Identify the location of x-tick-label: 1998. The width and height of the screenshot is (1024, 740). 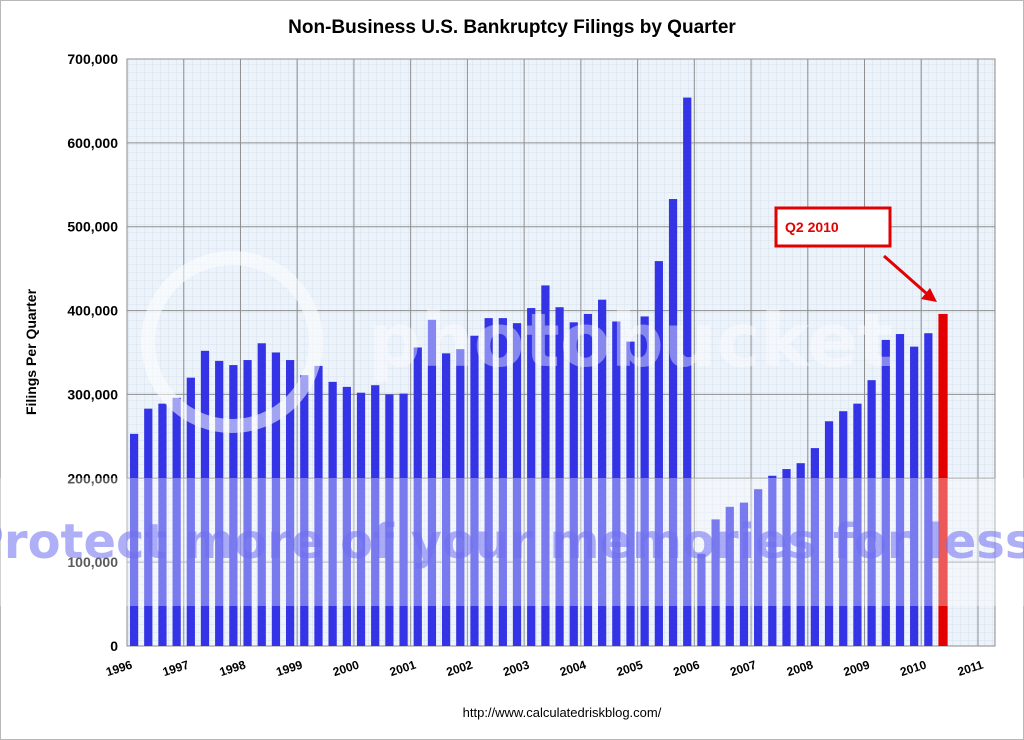
(233, 668).